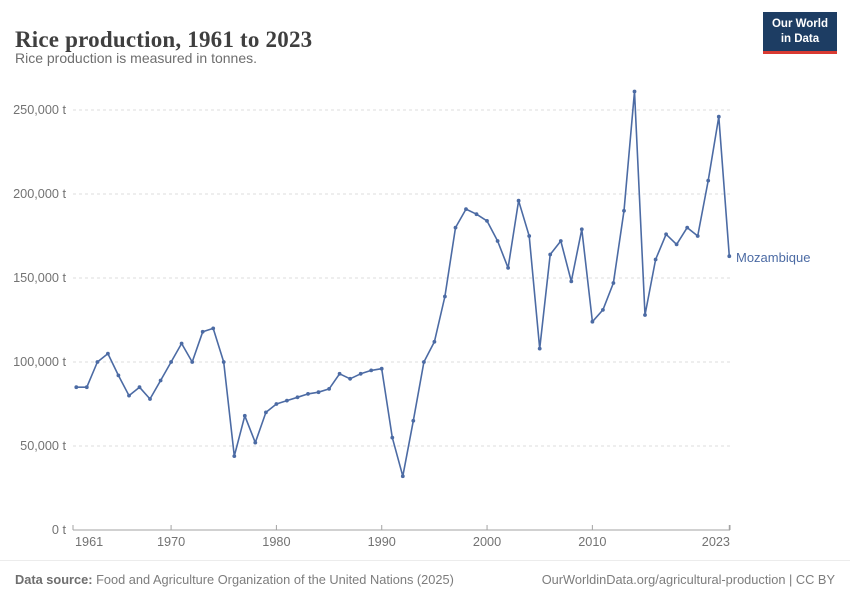 This screenshot has height=600, width=850. Describe the element at coordinates (39, 110) in the screenshot. I see `y-axis-tick-label: 250,000 t` at that location.